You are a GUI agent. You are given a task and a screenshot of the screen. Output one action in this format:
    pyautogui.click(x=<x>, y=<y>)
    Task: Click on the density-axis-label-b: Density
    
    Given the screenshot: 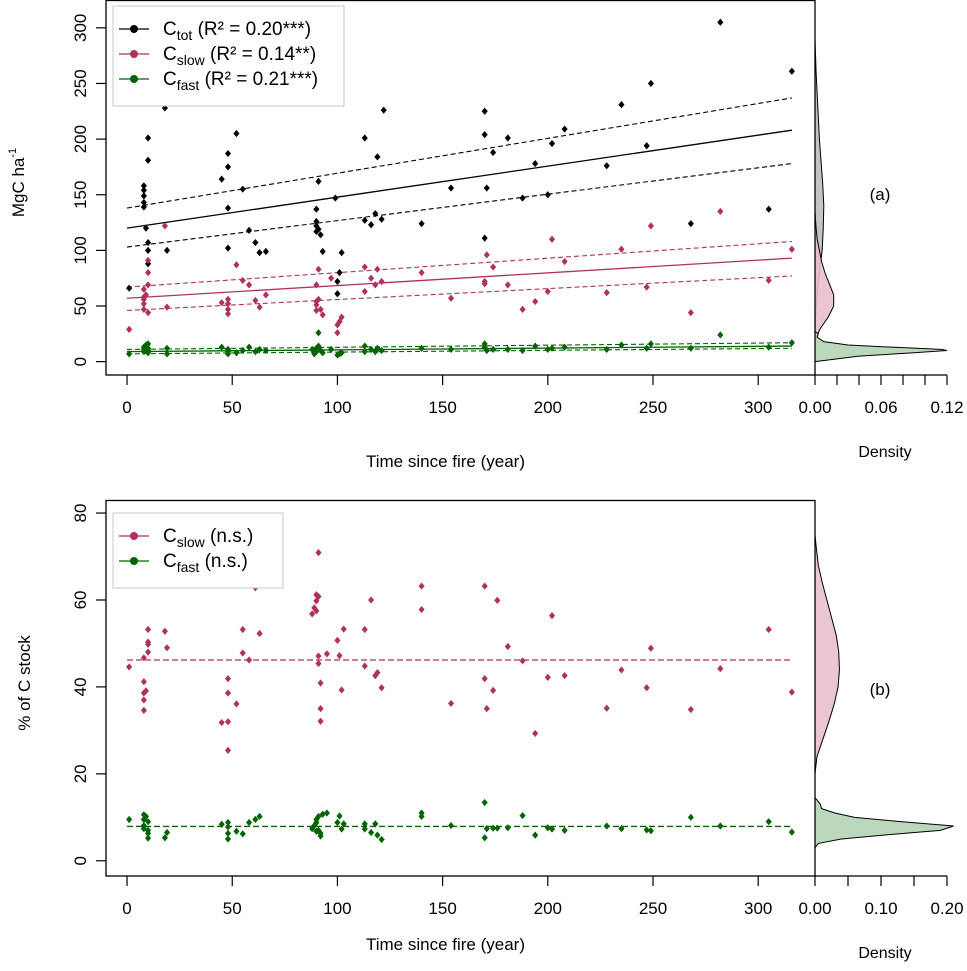 What is the action you would take?
    pyautogui.click(x=884, y=953)
    